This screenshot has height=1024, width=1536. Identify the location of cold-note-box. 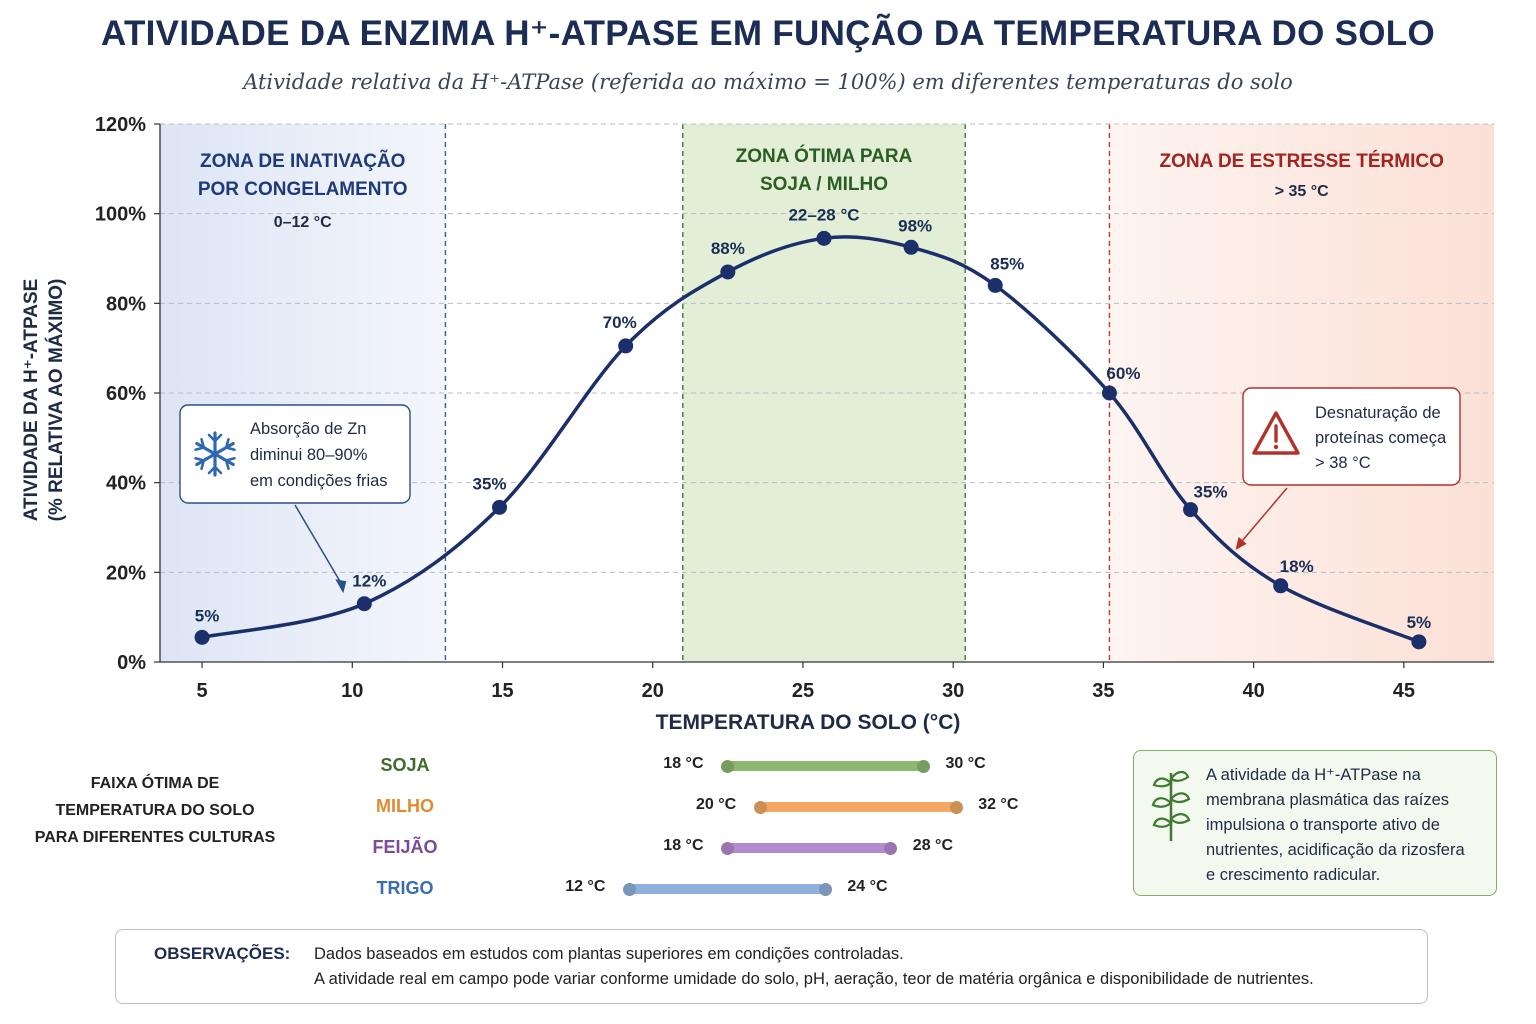
(295, 454).